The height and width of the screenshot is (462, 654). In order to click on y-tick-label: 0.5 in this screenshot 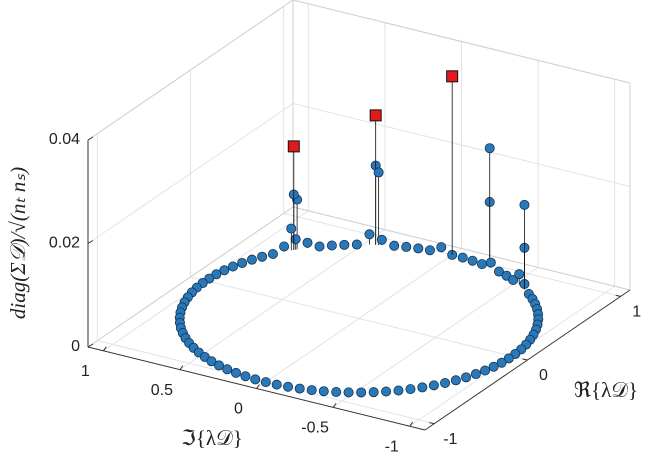, I will do `click(162, 390)`.